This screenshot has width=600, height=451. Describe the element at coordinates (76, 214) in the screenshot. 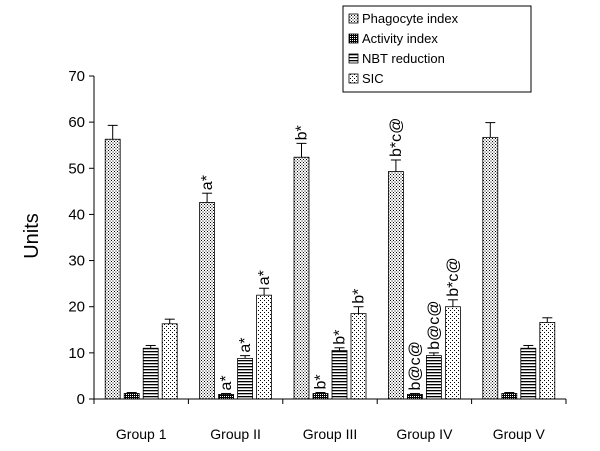

I see `y-tick-label: 40` at that location.